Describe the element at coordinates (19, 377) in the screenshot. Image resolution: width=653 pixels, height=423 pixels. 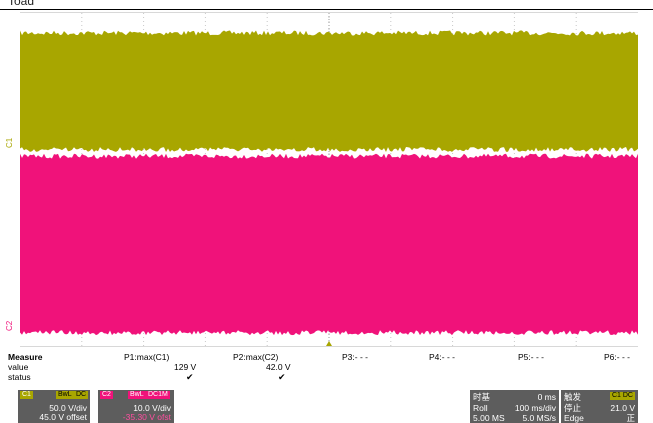
I see `measure-row-status-label: status` at that location.